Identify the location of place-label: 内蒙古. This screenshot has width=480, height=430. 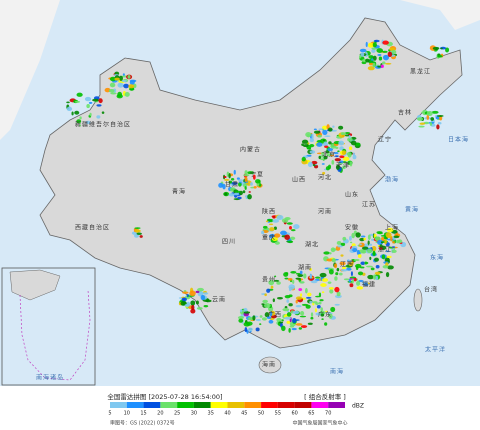
(250, 150).